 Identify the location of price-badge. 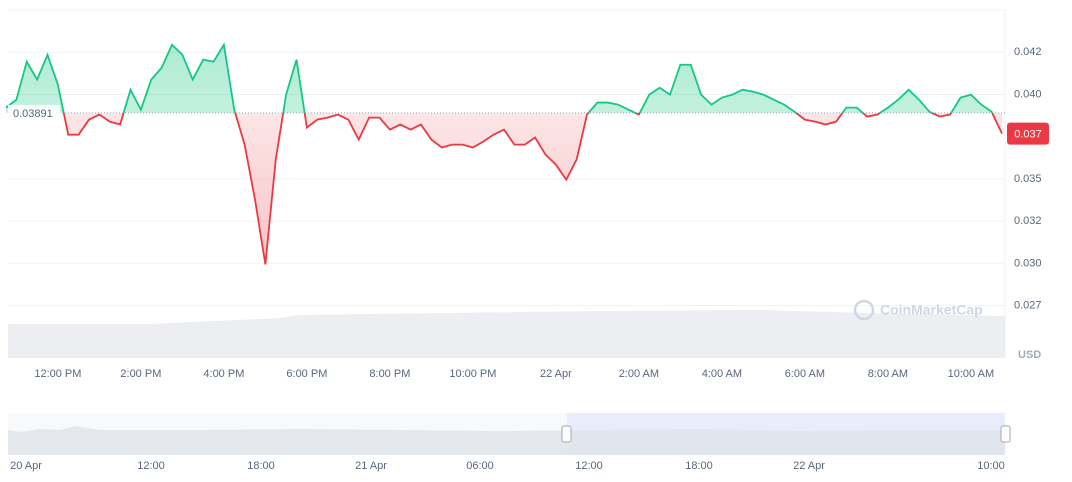
(1028, 133).